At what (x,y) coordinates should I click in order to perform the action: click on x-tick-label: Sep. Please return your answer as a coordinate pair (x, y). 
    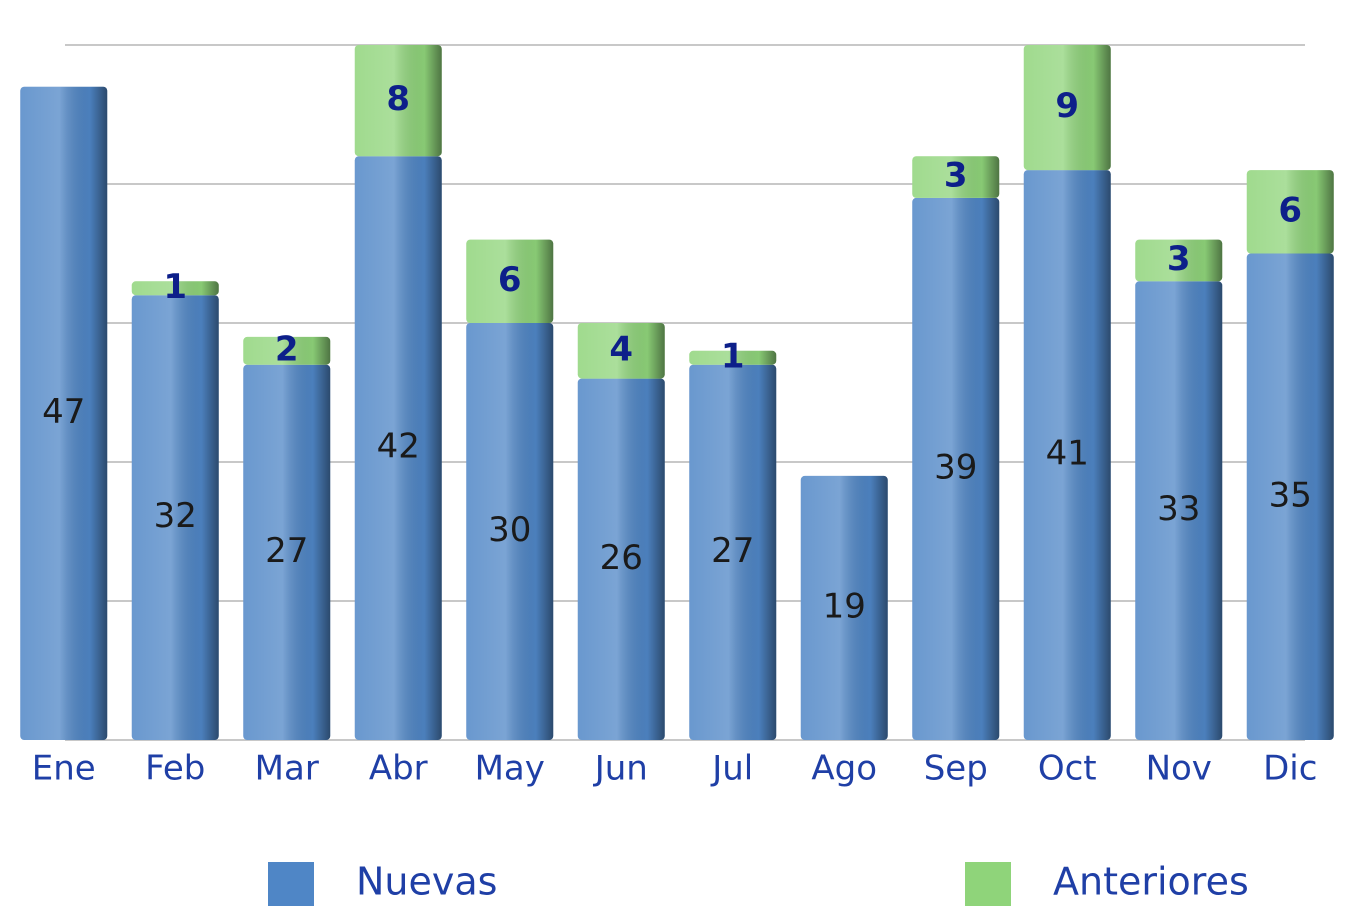
    Looking at the image, I should click on (956, 769).